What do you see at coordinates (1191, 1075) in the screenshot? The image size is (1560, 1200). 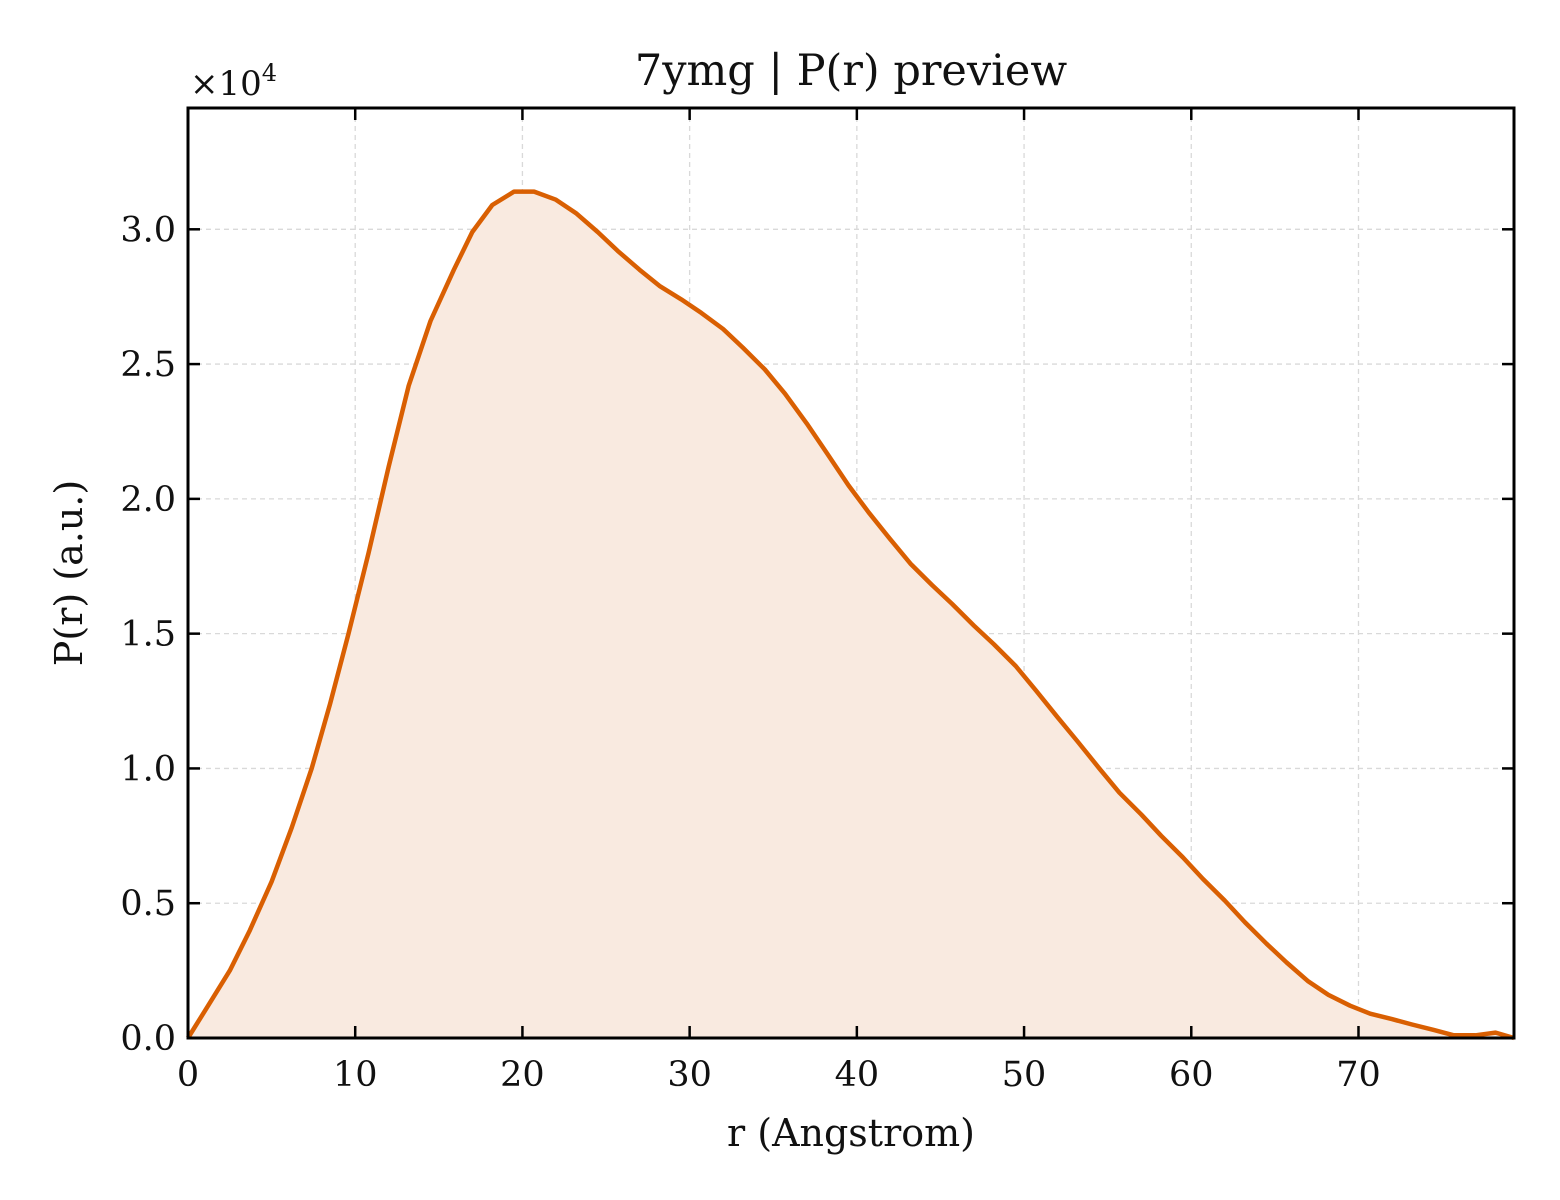 I see `x-tick-label: 60` at bounding box center [1191, 1075].